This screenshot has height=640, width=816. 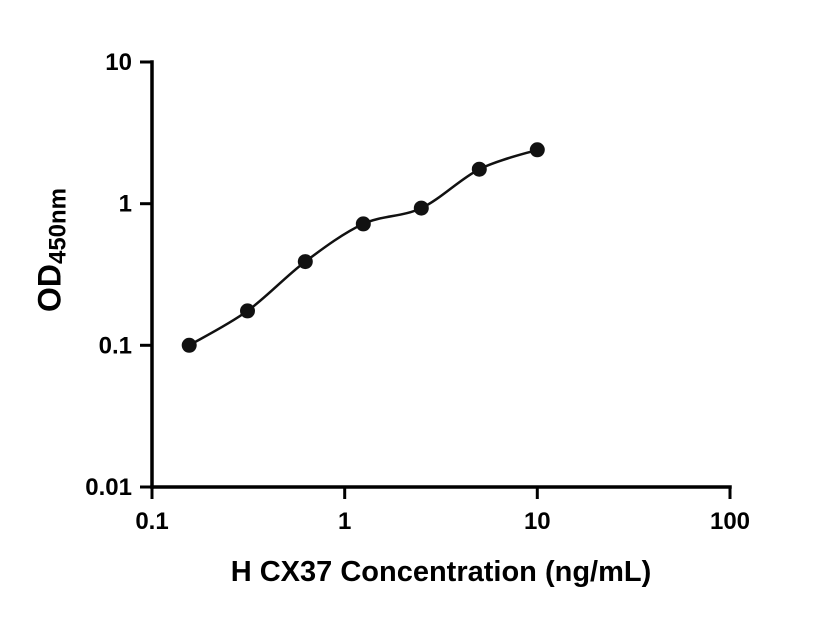 What do you see at coordinates (363, 247) in the screenshot?
I see `fit-curve` at bounding box center [363, 247].